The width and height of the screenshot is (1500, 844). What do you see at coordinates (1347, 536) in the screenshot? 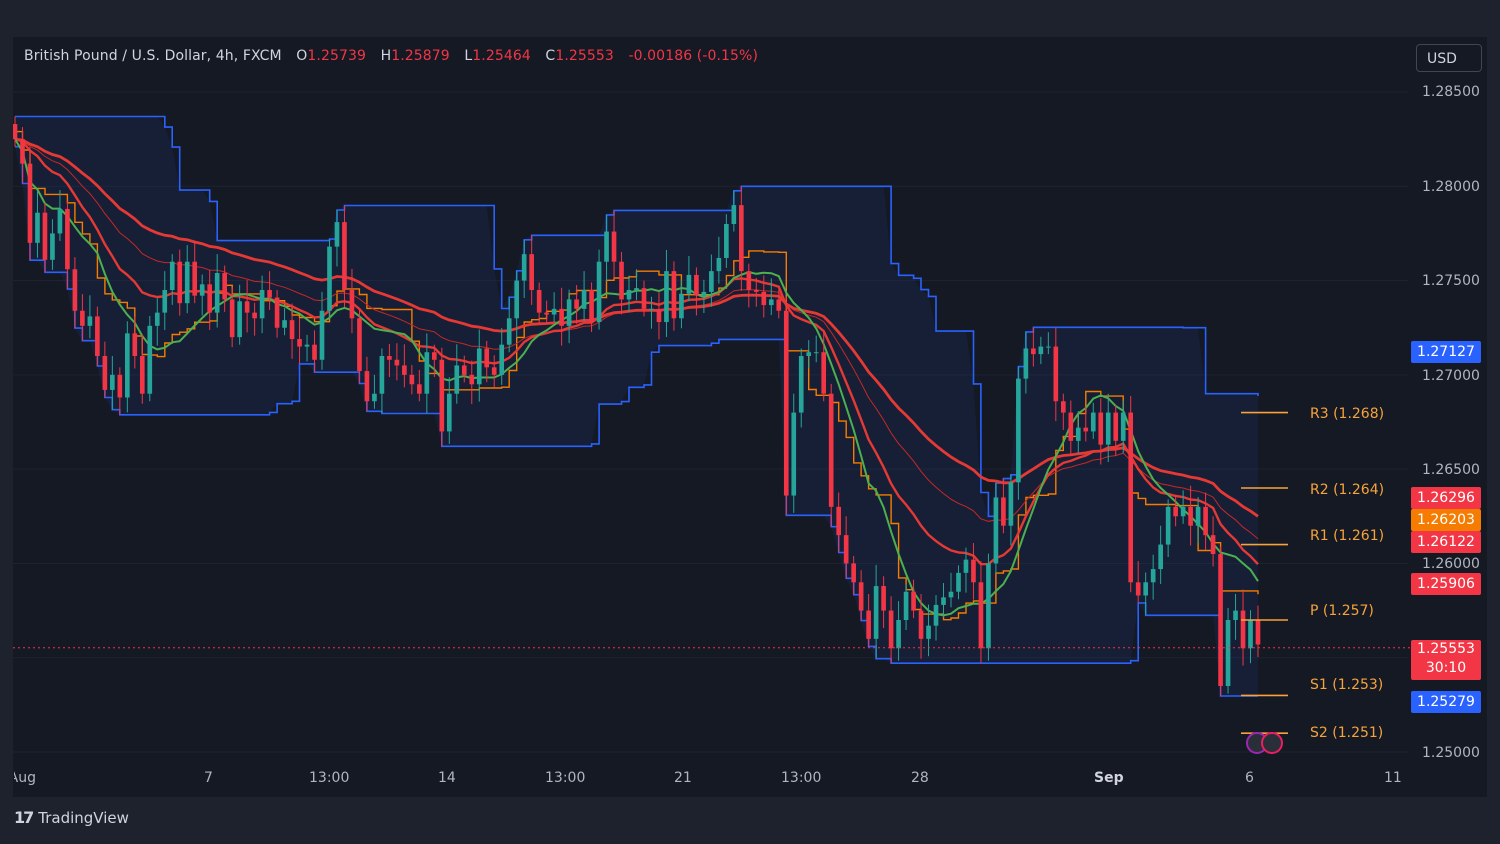
I see `pivot-r1-label: R1 (1.261)` at bounding box center [1347, 536].